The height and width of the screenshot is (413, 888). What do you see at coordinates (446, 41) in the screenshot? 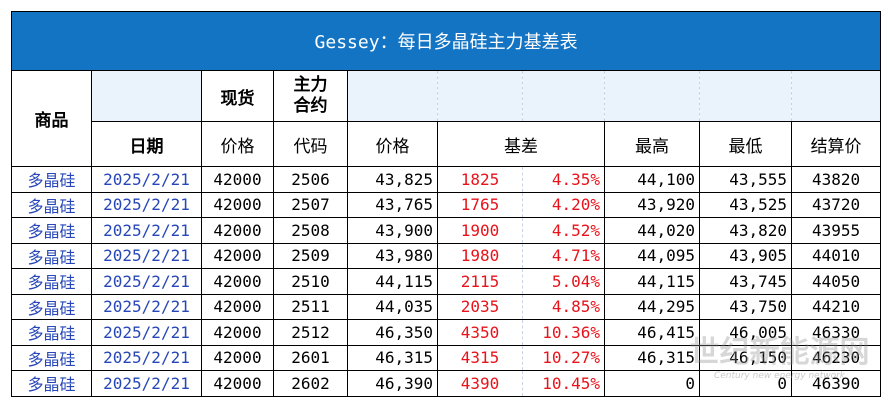
I see `table-title: Gessey：每日多晶硅主力基差表` at bounding box center [446, 41].